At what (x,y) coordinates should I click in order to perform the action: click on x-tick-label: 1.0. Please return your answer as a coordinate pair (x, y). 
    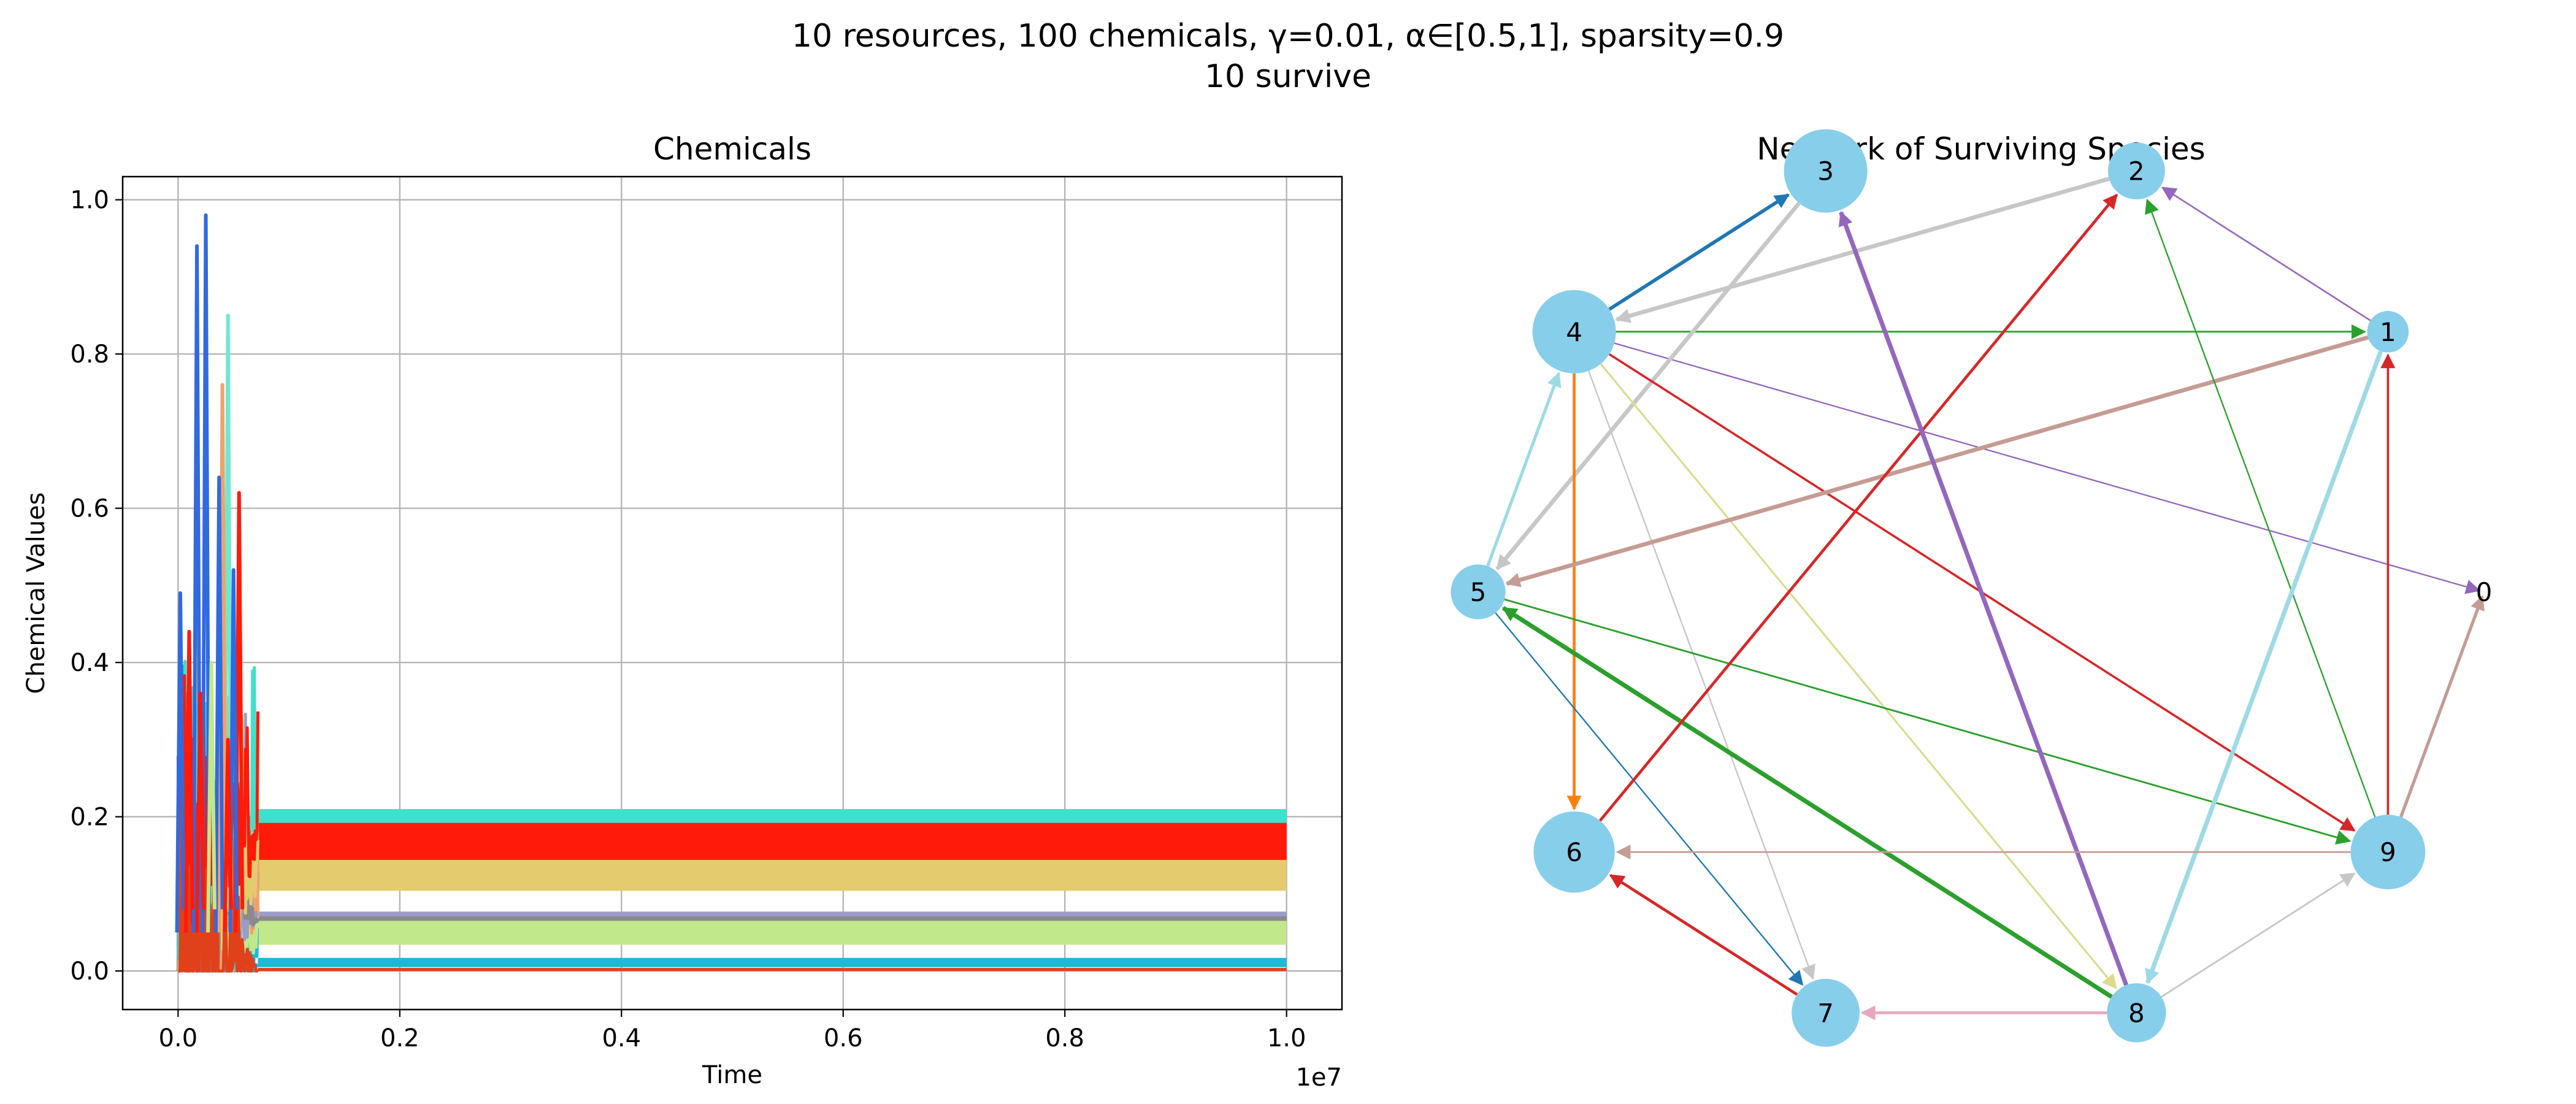
    Looking at the image, I should click on (1286, 1038).